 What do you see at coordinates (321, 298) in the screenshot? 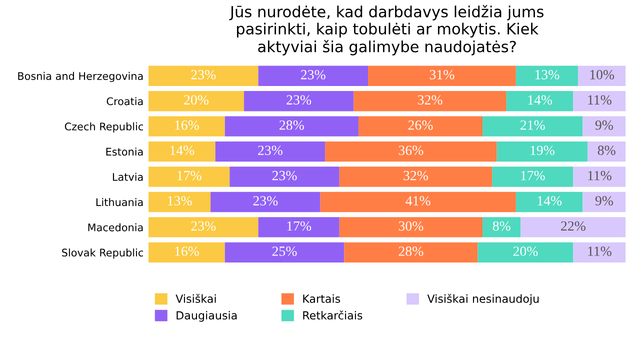
I see `legend-label: Kartais` at bounding box center [321, 298].